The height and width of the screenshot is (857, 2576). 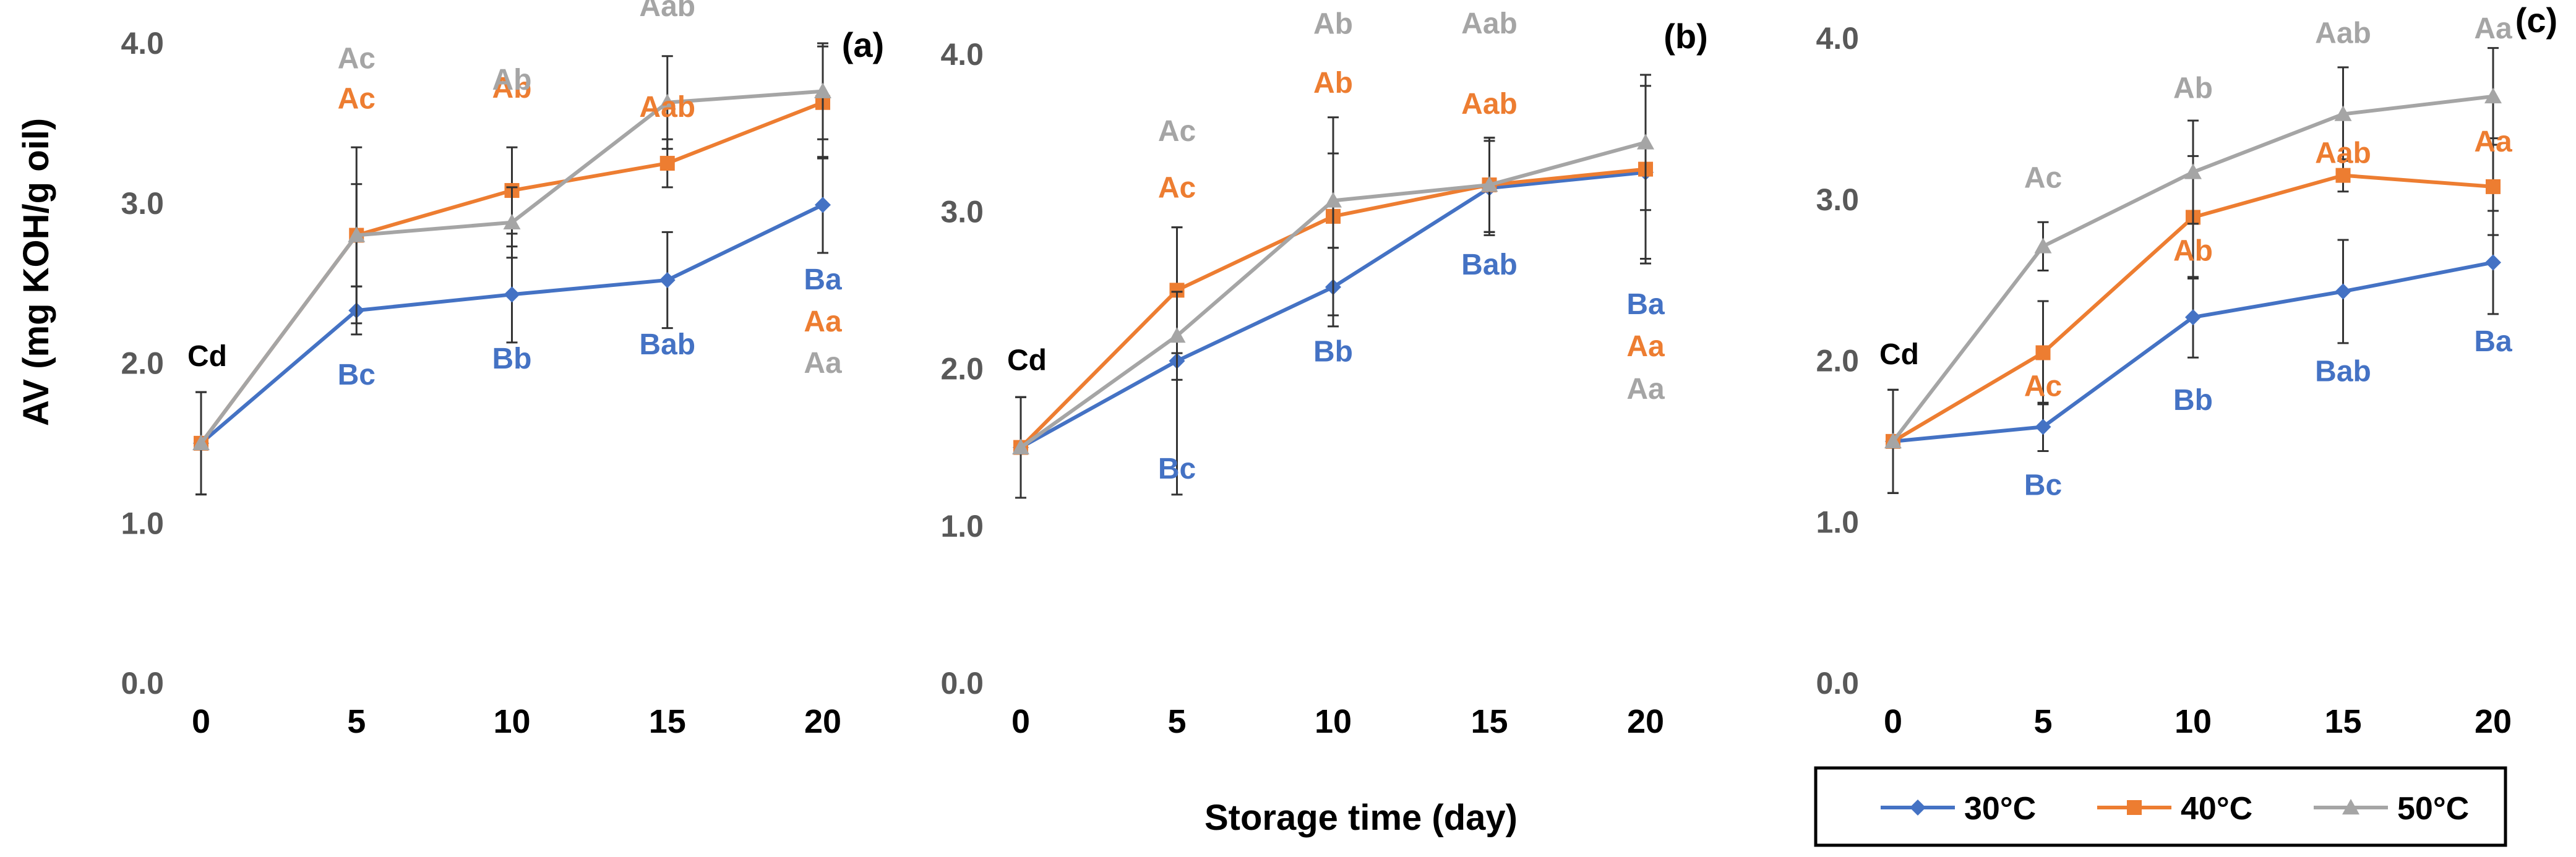 I want to click on series-40c, so click(x=1333, y=286).